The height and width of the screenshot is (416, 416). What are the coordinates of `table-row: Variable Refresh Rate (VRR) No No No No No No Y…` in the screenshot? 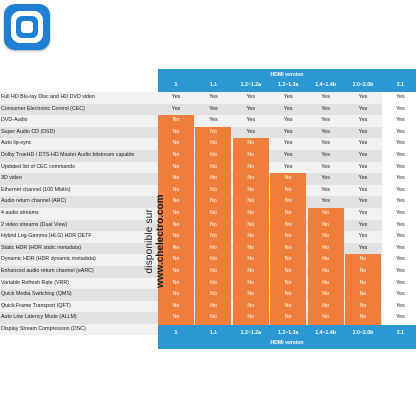 It's located at (208, 283).